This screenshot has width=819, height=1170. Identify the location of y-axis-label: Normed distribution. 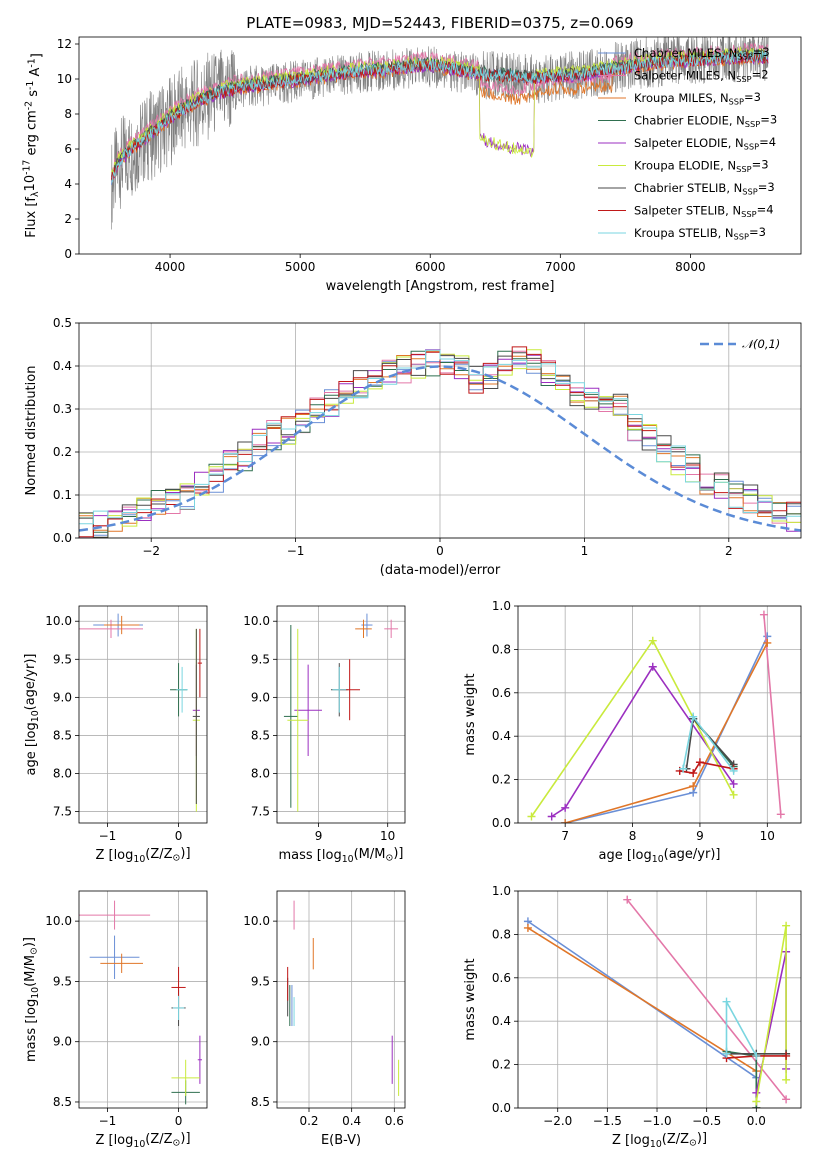
(31, 431).